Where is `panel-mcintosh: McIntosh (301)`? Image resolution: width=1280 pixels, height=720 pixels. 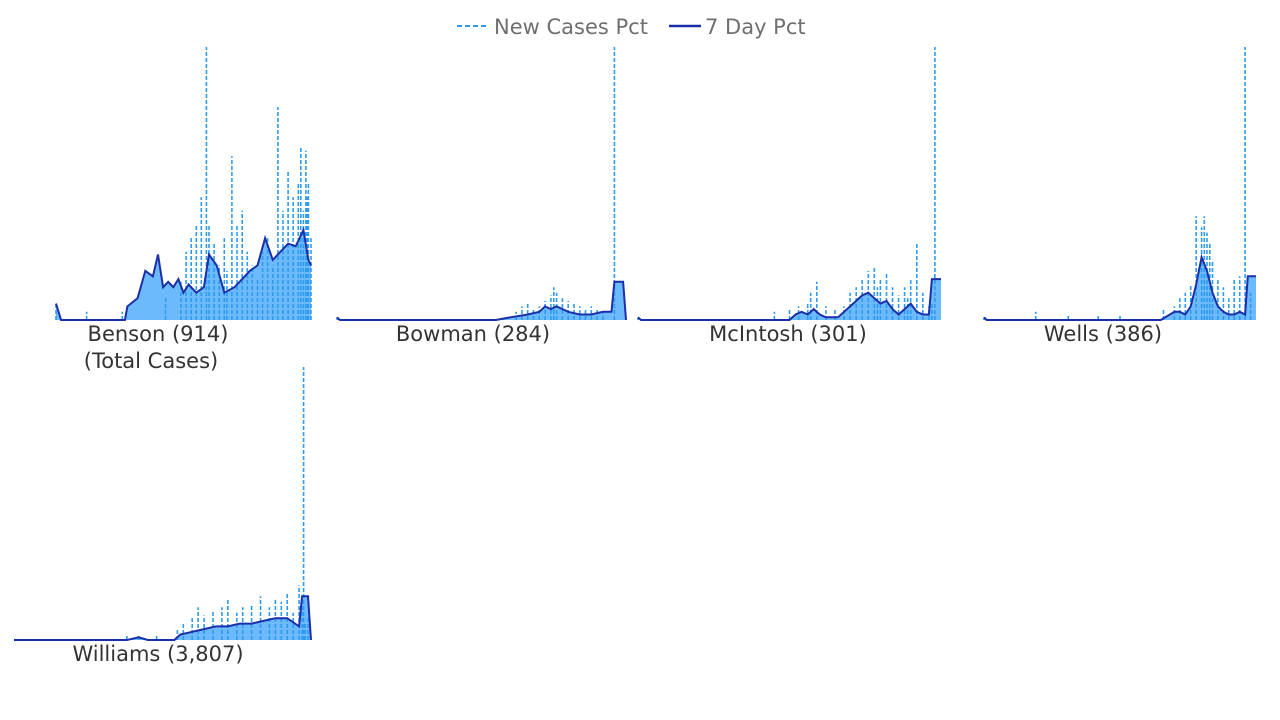
panel-mcintosh: McIntosh (301) is located at coordinates (789, 196).